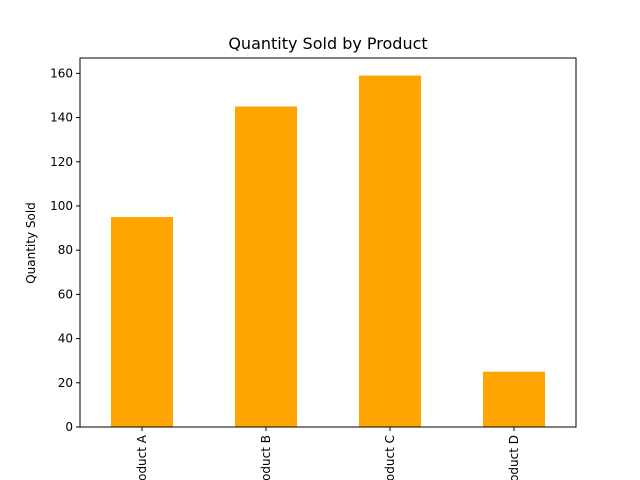  I want to click on y-tick-label-6: 100, so click(61, 206).